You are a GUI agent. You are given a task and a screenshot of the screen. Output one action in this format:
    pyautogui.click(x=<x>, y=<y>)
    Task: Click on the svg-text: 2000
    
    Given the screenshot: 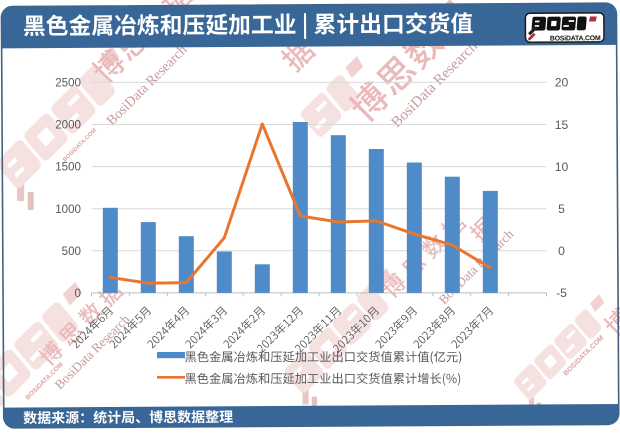 What is the action you would take?
    pyautogui.click(x=68, y=125)
    